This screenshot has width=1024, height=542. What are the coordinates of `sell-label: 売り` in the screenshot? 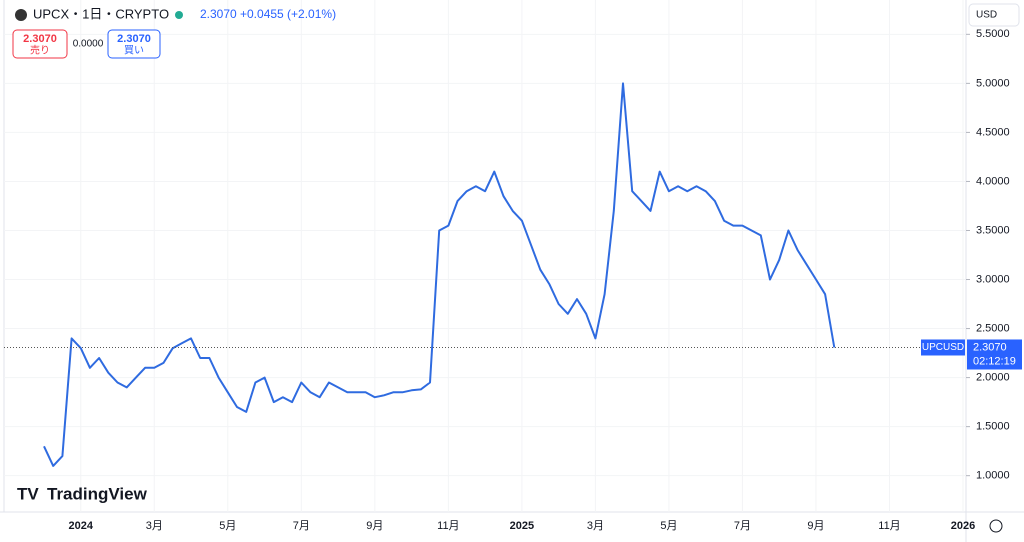 It's located at (40, 50).